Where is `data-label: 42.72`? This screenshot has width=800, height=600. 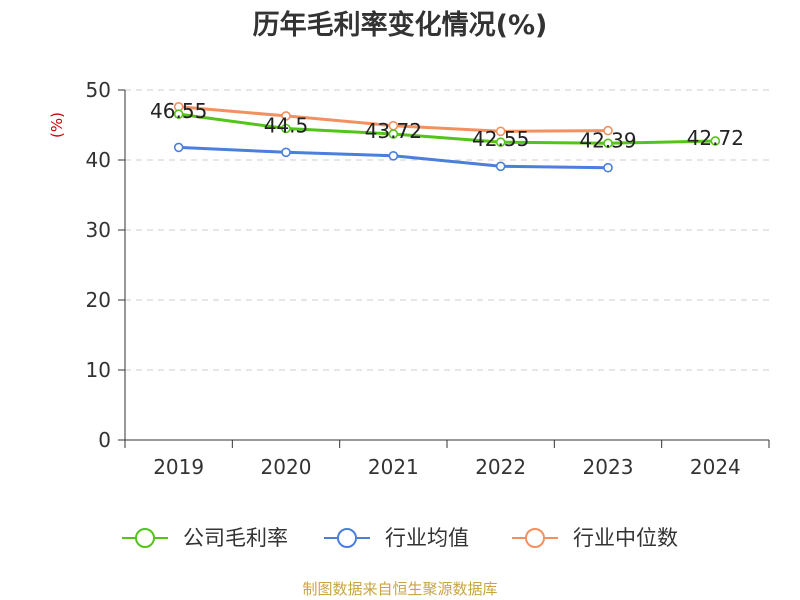
data-label: 42.72 is located at coordinates (715, 138).